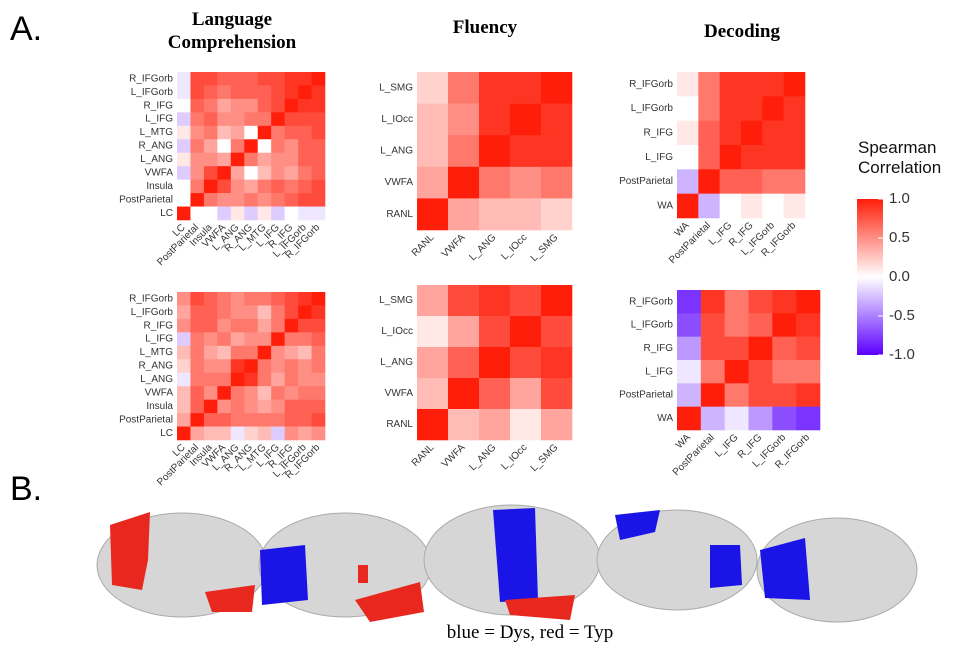 The height and width of the screenshot is (658, 957). What do you see at coordinates (902, 354) in the screenshot?
I see `colorbar-tick-label: -1.0` at bounding box center [902, 354].